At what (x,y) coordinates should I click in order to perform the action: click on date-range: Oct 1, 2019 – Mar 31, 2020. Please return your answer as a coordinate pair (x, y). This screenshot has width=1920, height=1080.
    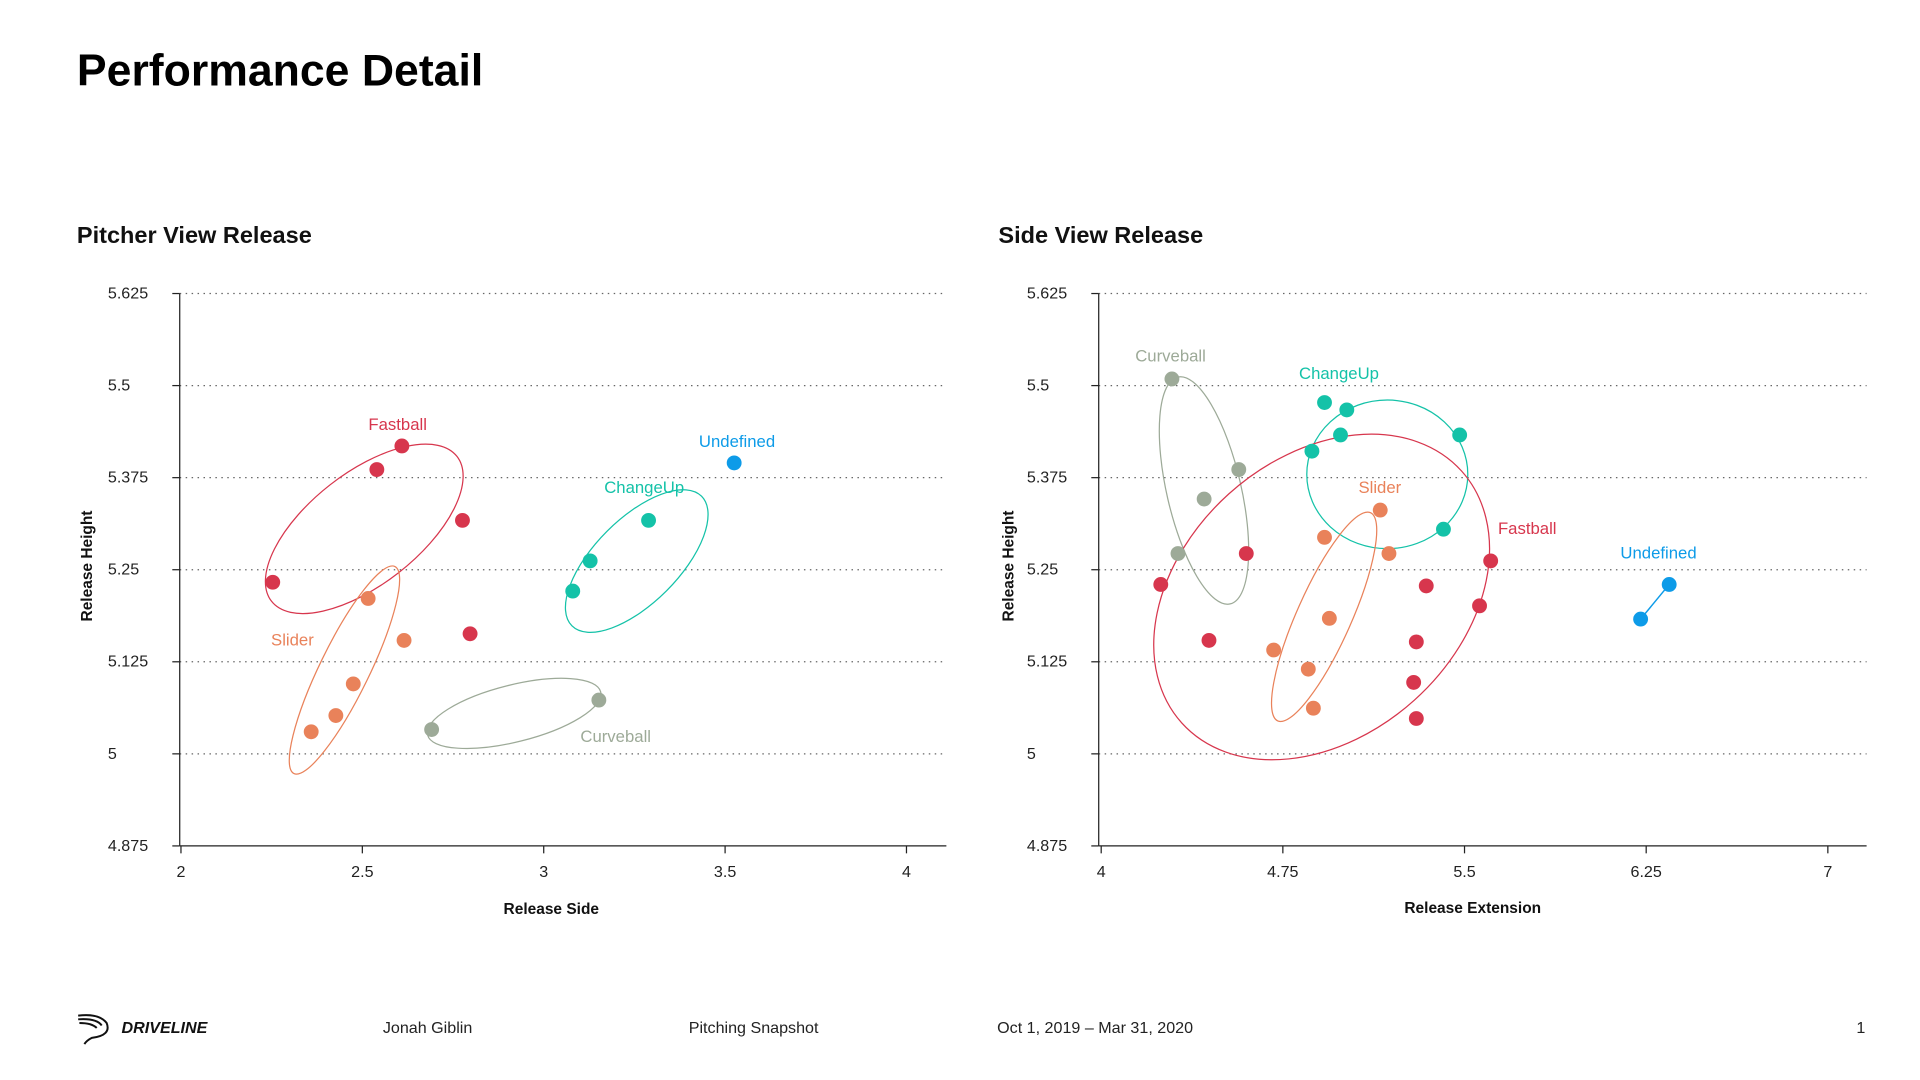
    Looking at the image, I should click on (1095, 1028).